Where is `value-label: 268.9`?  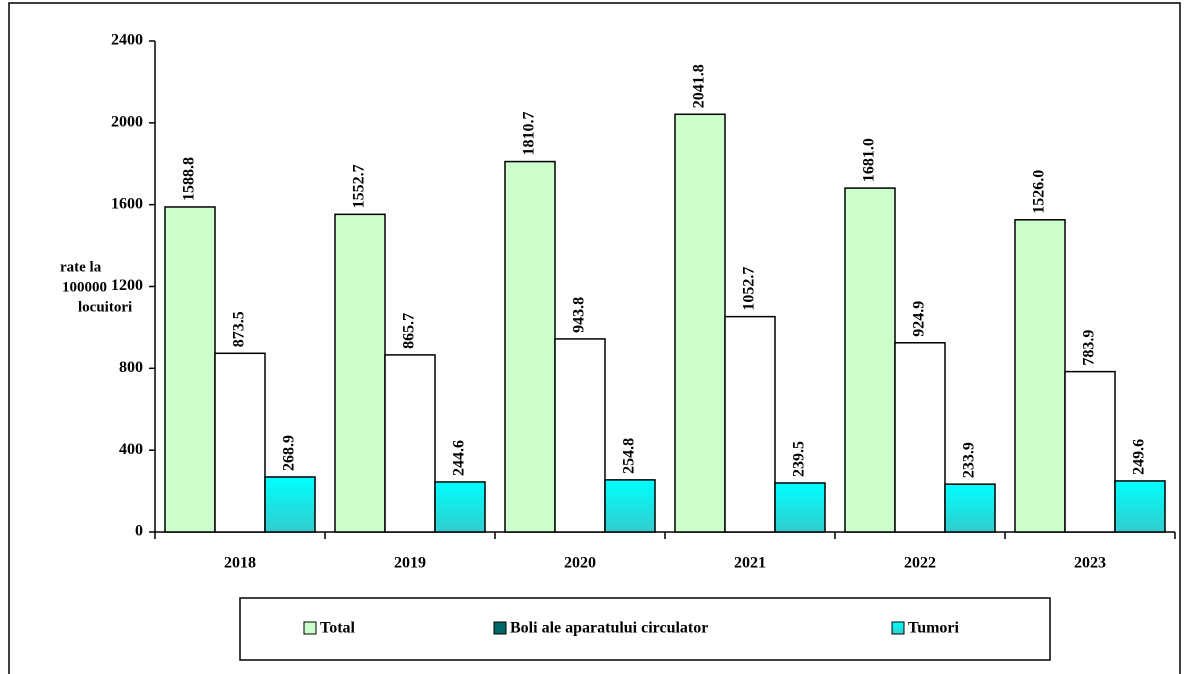
value-label: 268.9 is located at coordinates (289, 453).